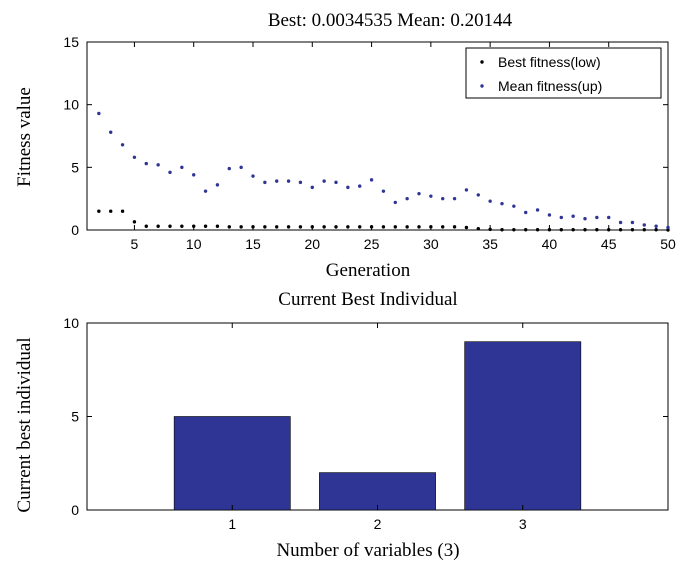 The height and width of the screenshot is (564, 678). I want to click on y-tick-label: 10, so click(71, 105).